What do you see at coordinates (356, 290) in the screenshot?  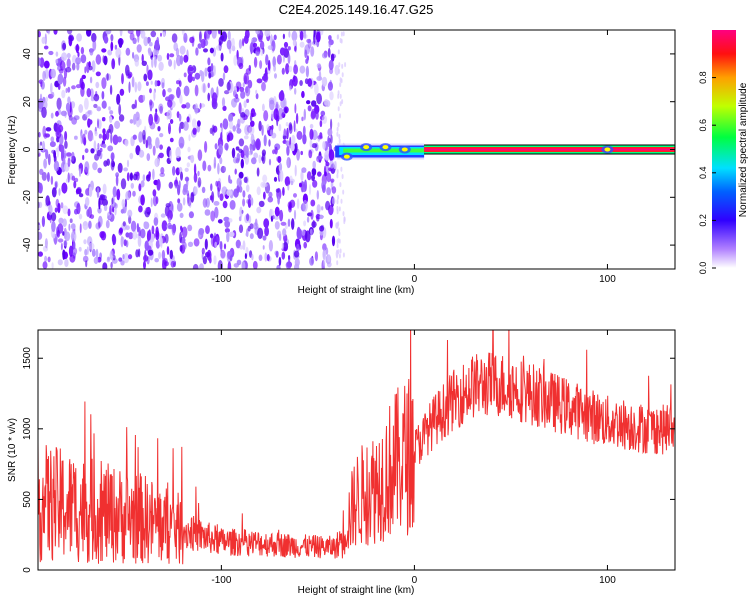 I see `spectrogram-x-label: Height of straight line (km)` at bounding box center [356, 290].